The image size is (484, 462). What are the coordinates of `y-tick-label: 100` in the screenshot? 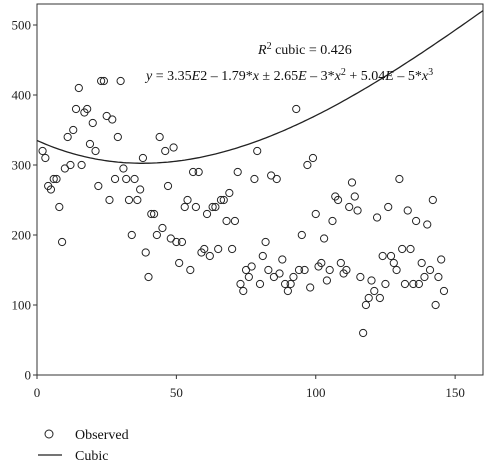 It's located at (22, 305).